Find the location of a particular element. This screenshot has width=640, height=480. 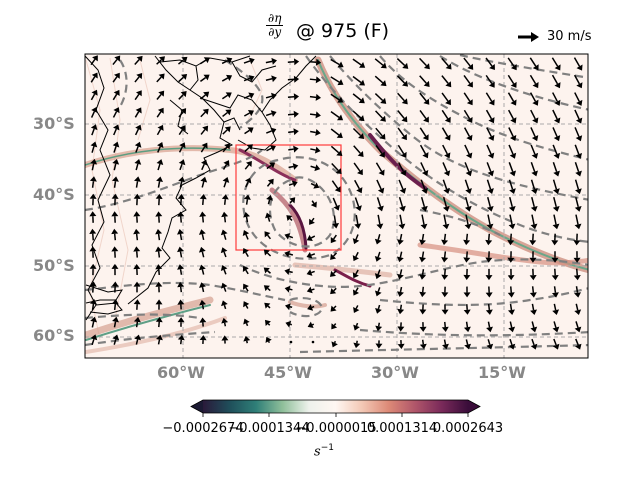

lat-label-50s: 50°S is located at coordinates (54, 265).